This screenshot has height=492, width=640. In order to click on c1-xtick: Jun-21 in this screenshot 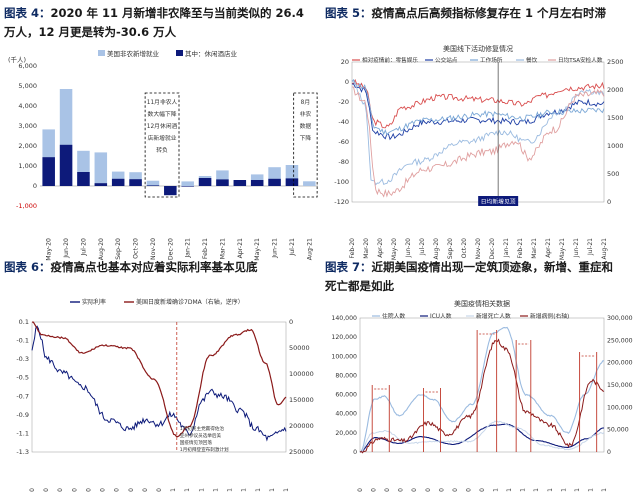, I will do `click(275, 248)`.